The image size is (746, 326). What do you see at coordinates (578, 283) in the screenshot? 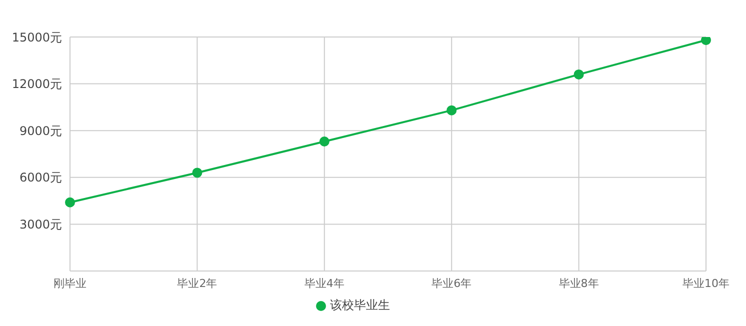
I see `x-tick-label: 毕业8年` at bounding box center [578, 283].